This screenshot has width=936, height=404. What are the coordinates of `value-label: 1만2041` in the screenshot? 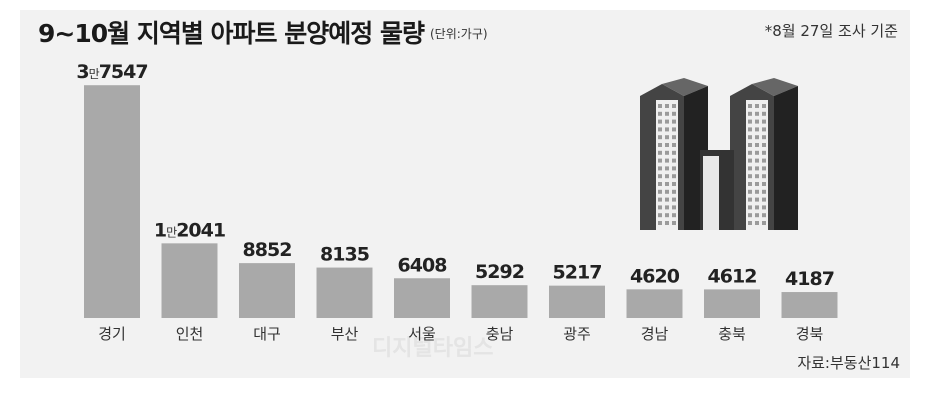 It's located at (189, 230).